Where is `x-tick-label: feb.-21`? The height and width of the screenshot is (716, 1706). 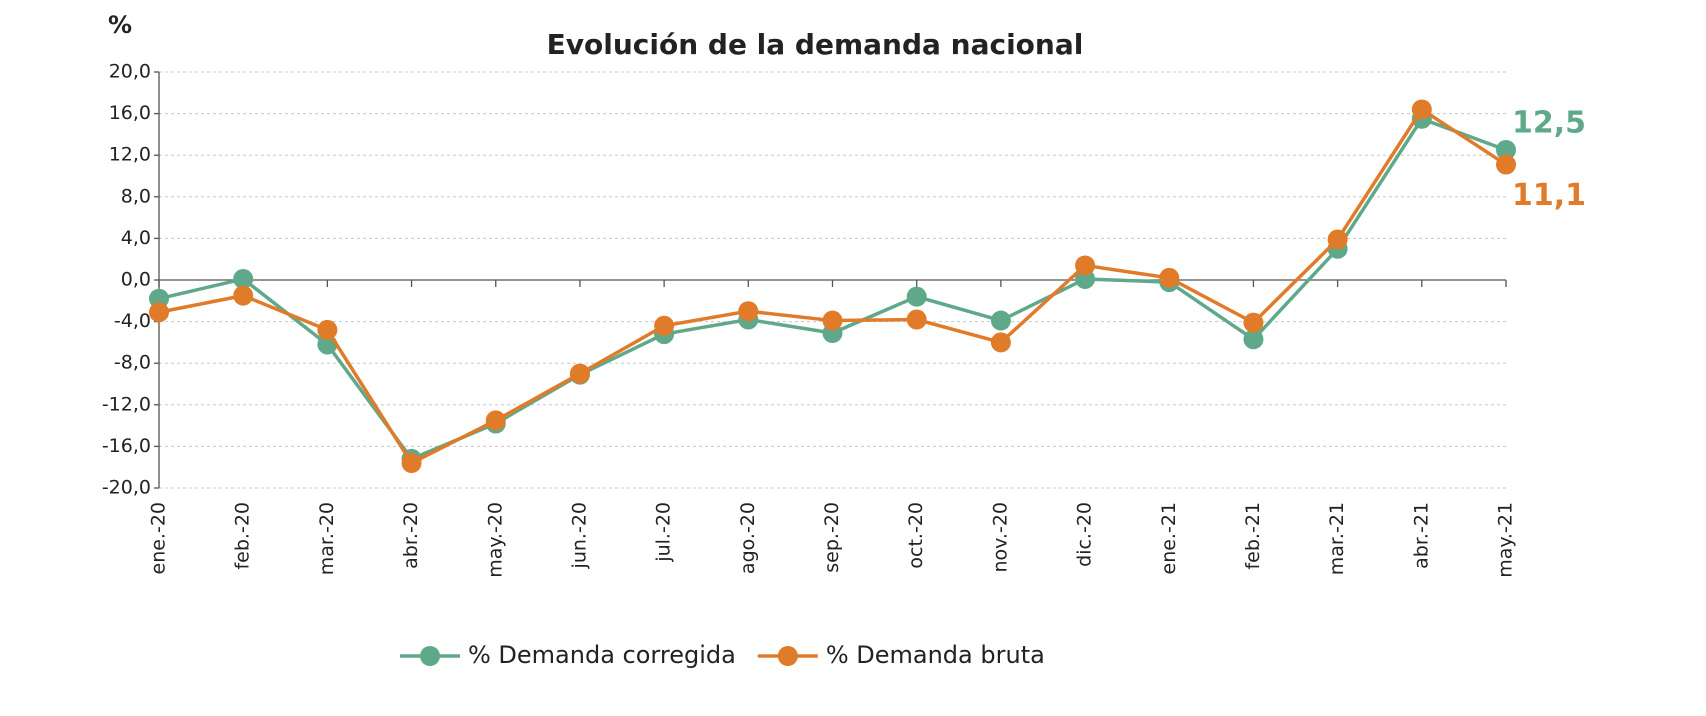
x-tick-label: feb.-21 is located at coordinates (1253, 536).